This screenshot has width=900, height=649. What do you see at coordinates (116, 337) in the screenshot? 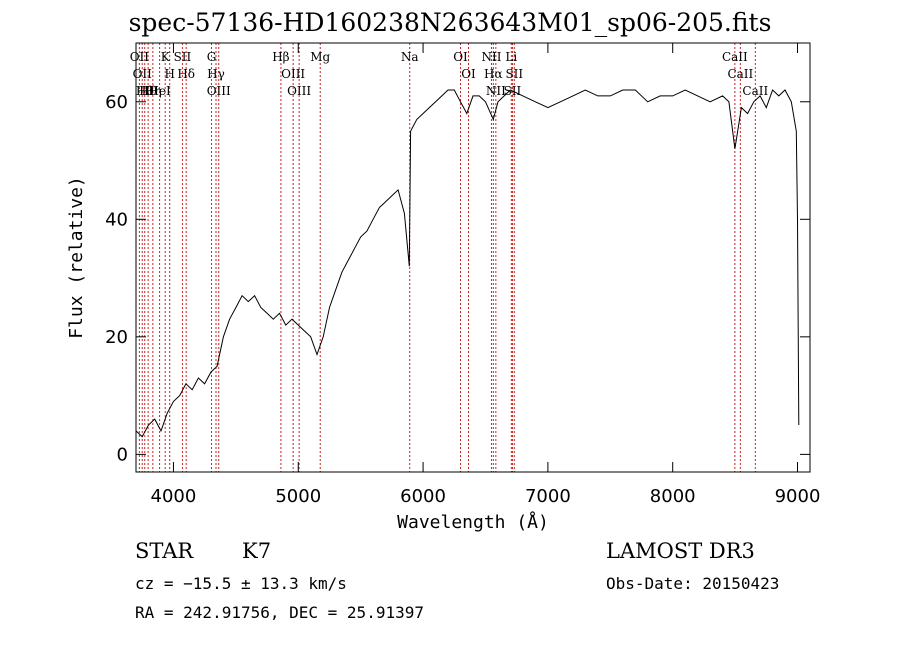
I see `y-tick-label: 20` at bounding box center [116, 337].